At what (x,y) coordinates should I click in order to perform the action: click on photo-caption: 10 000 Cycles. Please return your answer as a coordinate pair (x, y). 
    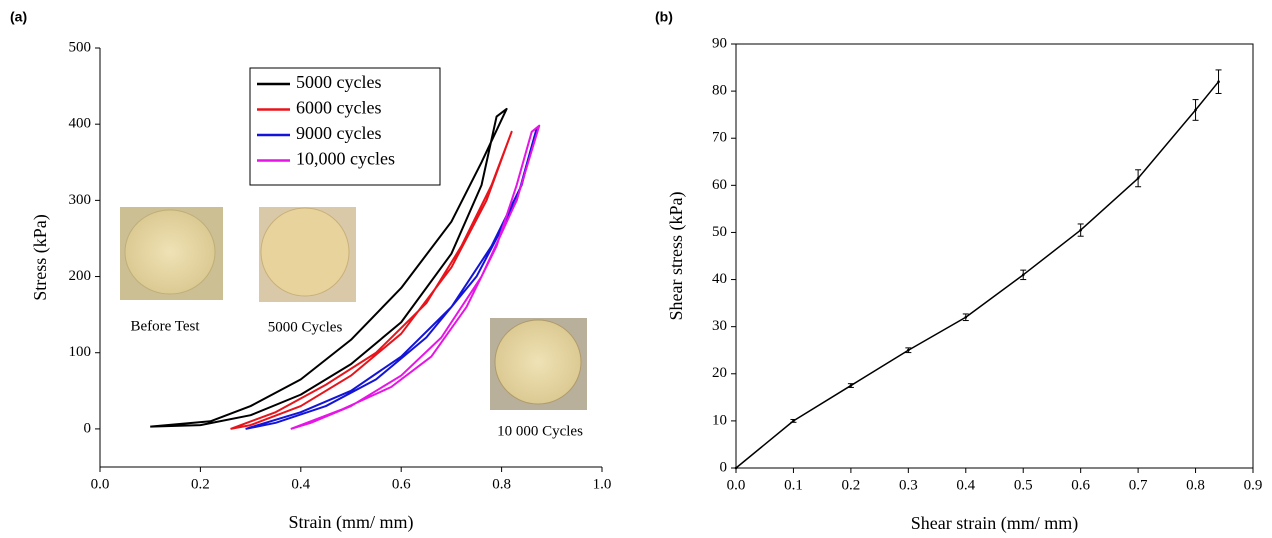
    Looking at the image, I should click on (540, 431).